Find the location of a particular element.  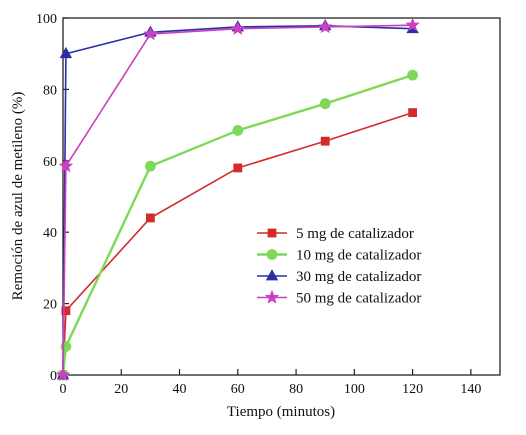

x-tick-label: 140 is located at coordinates (470, 389).